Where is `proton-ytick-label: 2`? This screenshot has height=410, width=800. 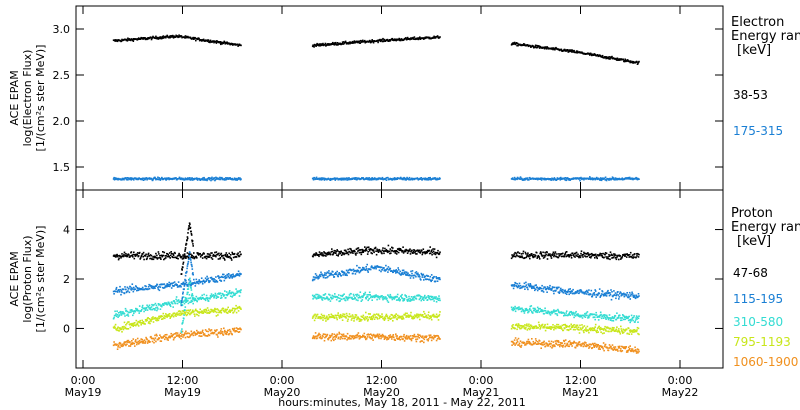 proton-ytick-label: 2 is located at coordinates (66, 279).